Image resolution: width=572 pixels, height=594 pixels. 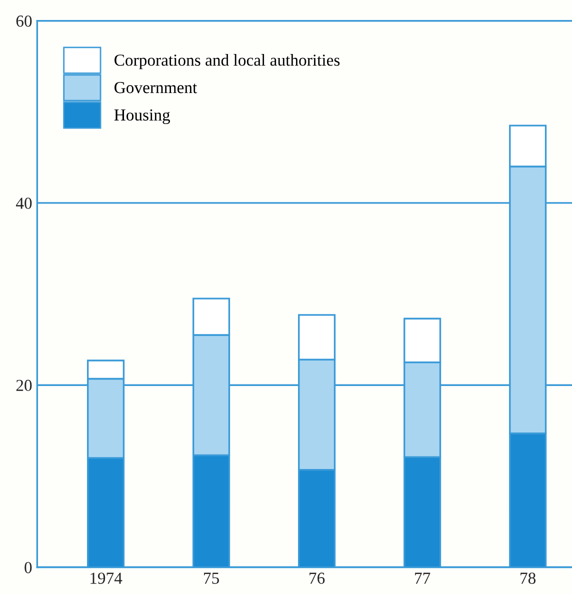 What do you see at coordinates (24, 386) in the screenshot?
I see `y-tick-label: 20` at bounding box center [24, 386].